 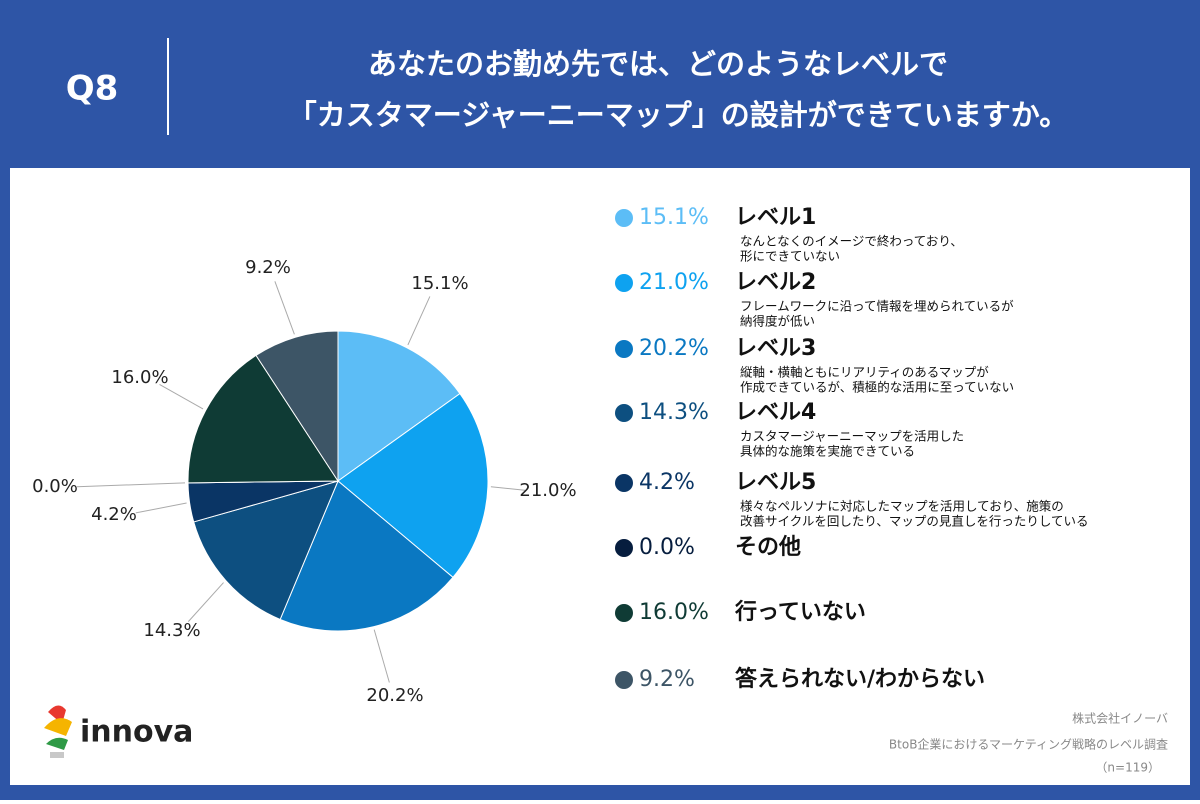 What do you see at coordinates (827, 451) in the screenshot?
I see `legend-description: 具体的な施策を実施できている` at bounding box center [827, 451].